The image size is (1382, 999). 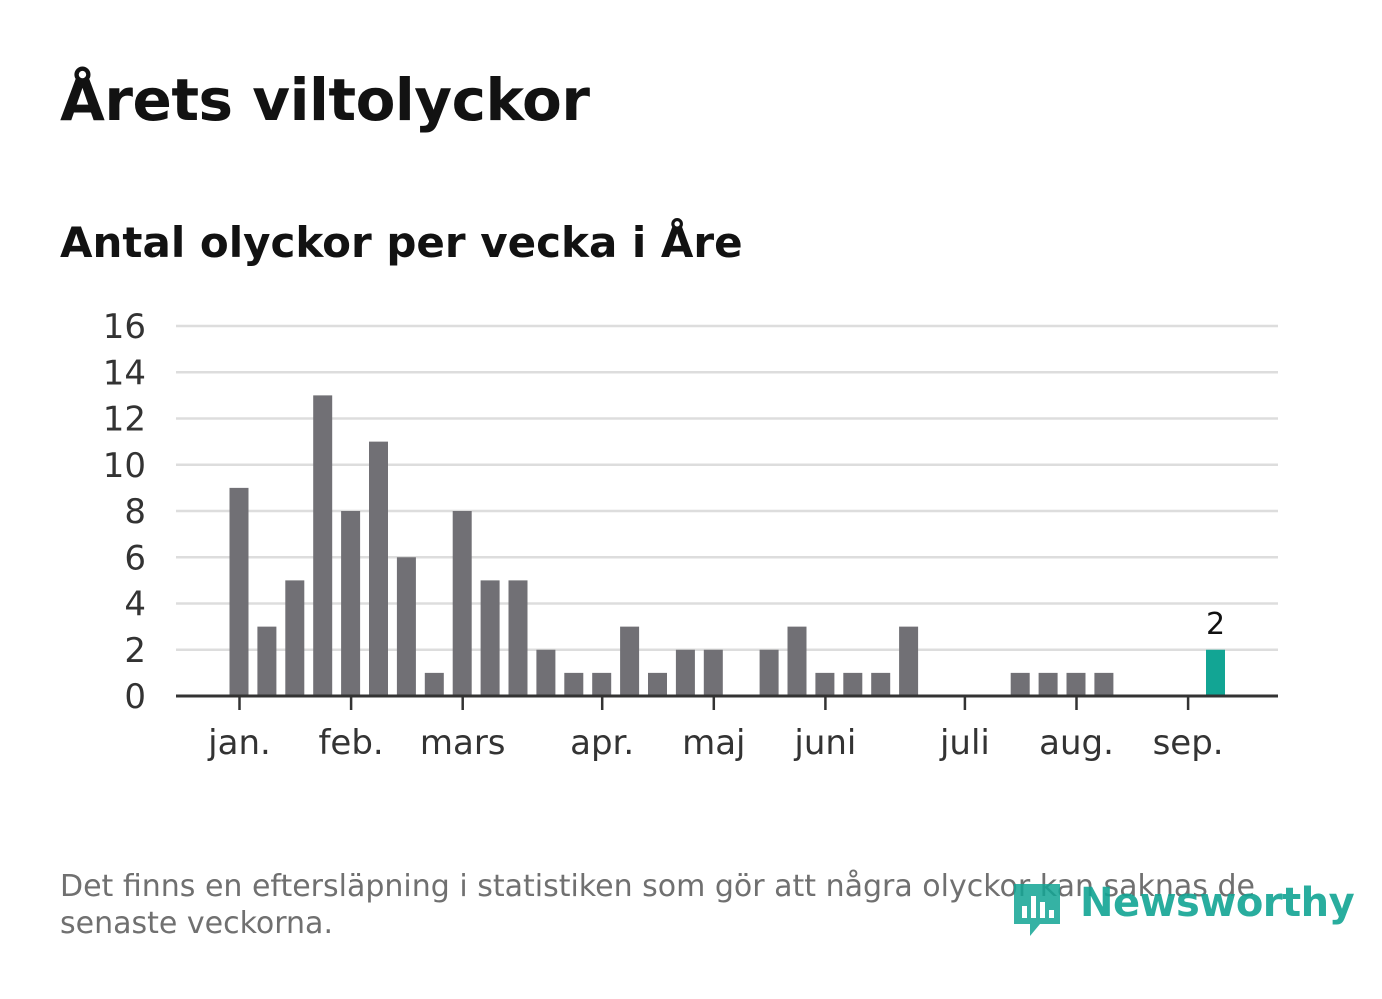 What do you see at coordinates (824, 743) in the screenshot?
I see `month-label: juni` at bounding box center [824, 743].